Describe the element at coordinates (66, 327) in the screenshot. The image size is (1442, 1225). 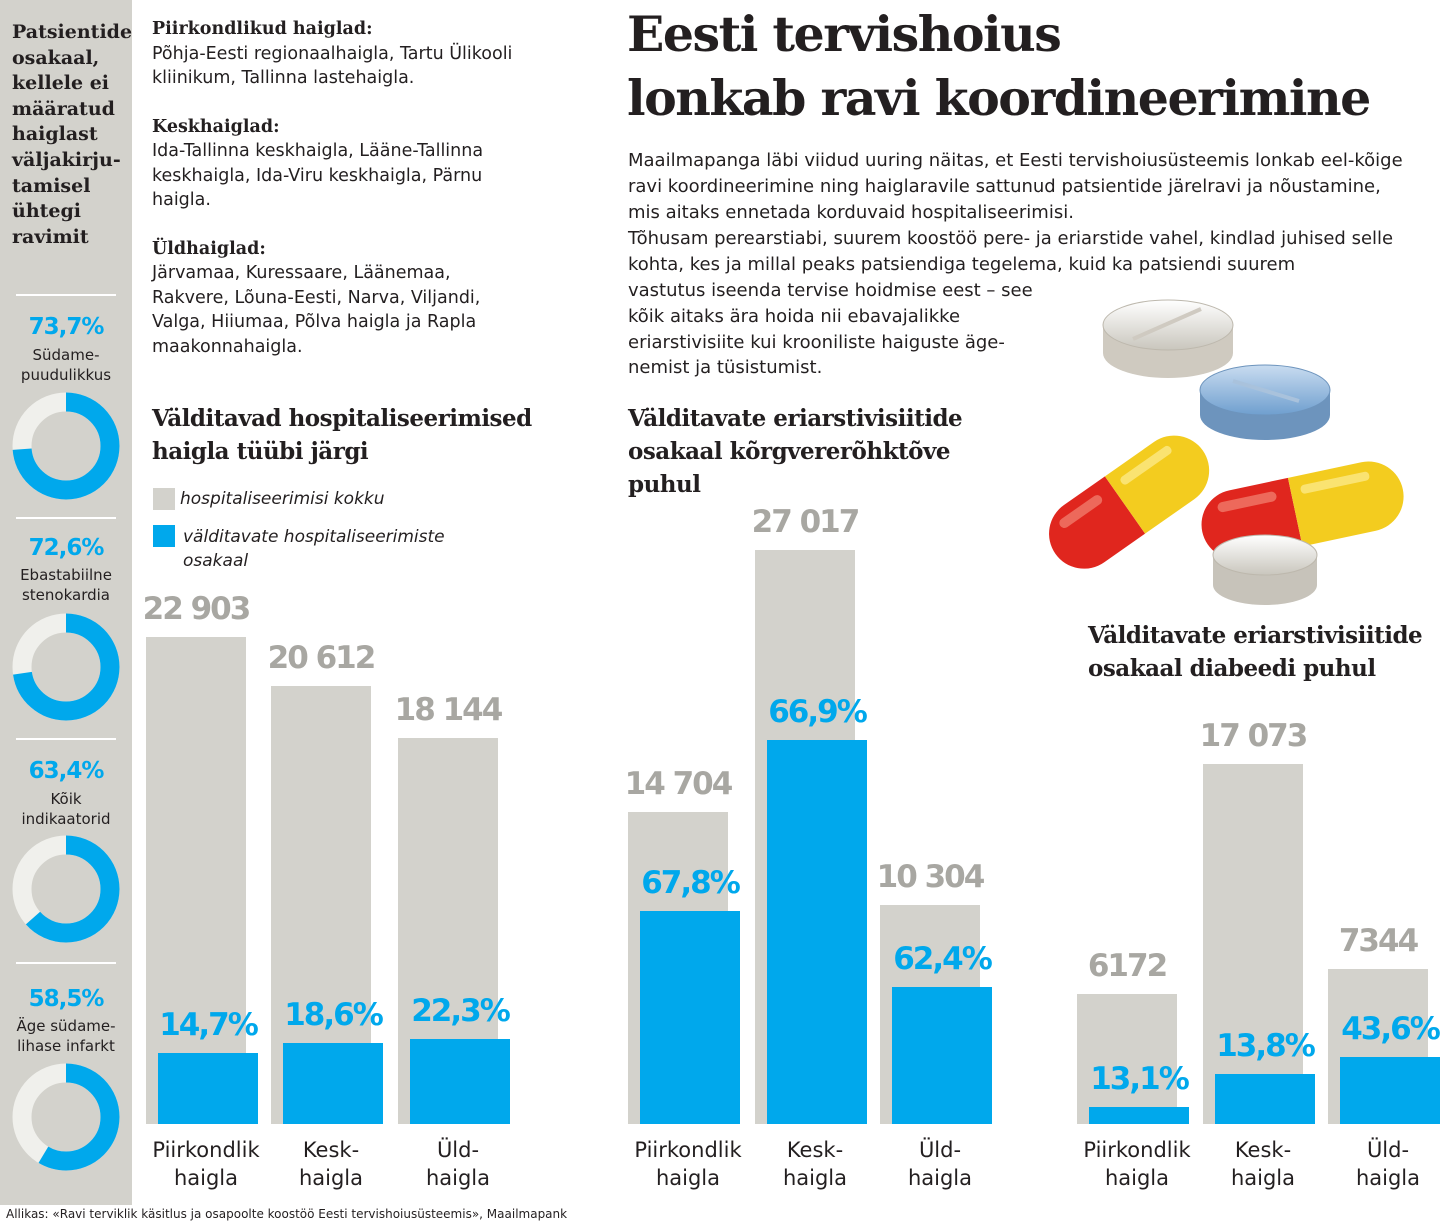
I see `sidebar-item-value: 73,7%` at that location.